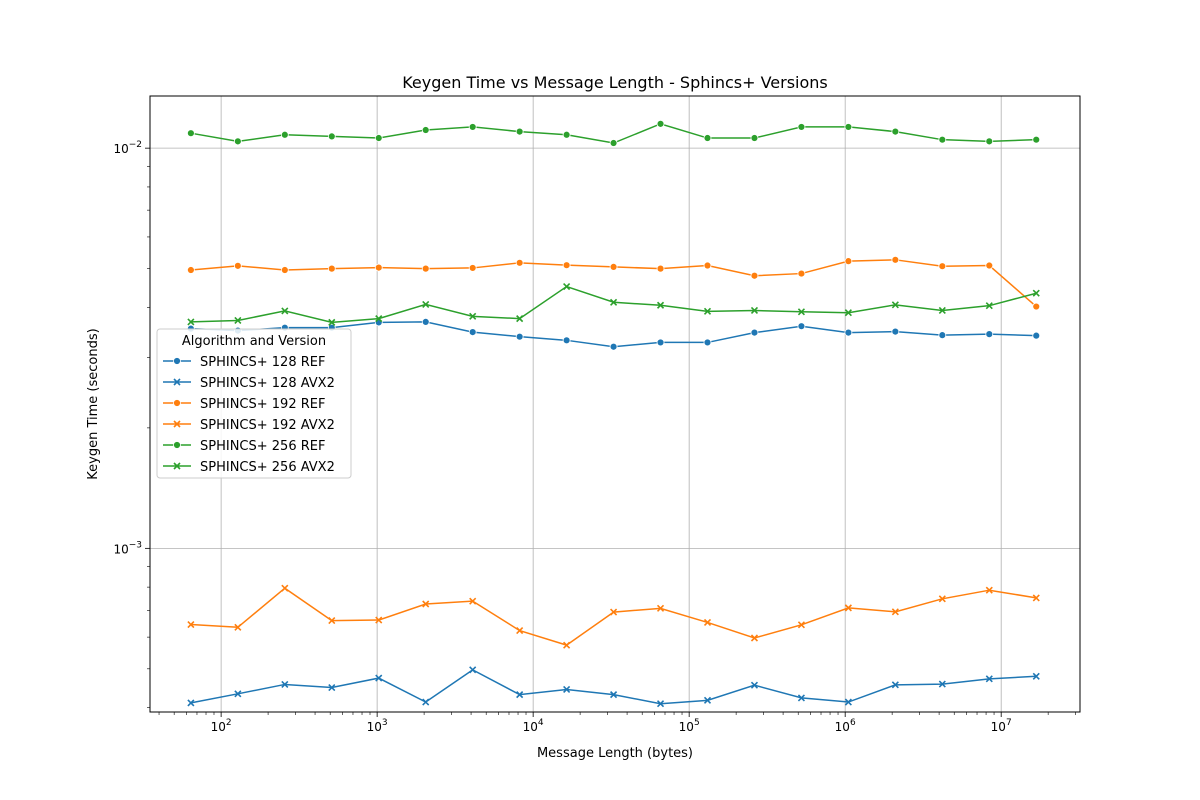  What do you see at coordinates (267, 383) in the screenshot?
I see `legend-label: SPHINCS+ 128 AVX2` at bounding box center [267, 383].